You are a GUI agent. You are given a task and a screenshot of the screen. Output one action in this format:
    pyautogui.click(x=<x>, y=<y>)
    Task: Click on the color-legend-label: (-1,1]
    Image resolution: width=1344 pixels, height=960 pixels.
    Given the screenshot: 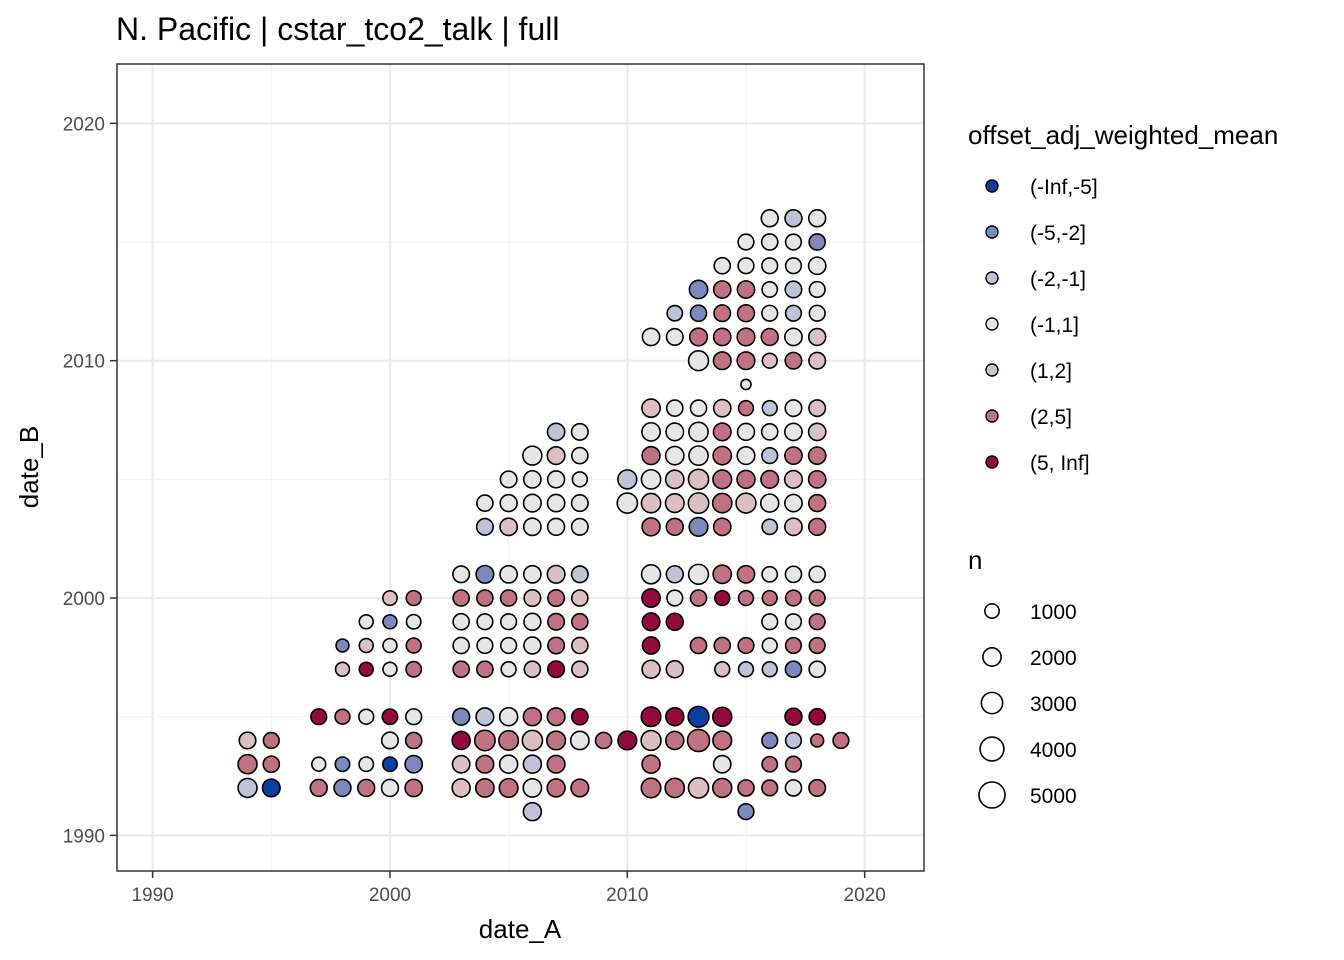 What is the action you would take?
    pyautogui.click(x=1054, y=325)
    